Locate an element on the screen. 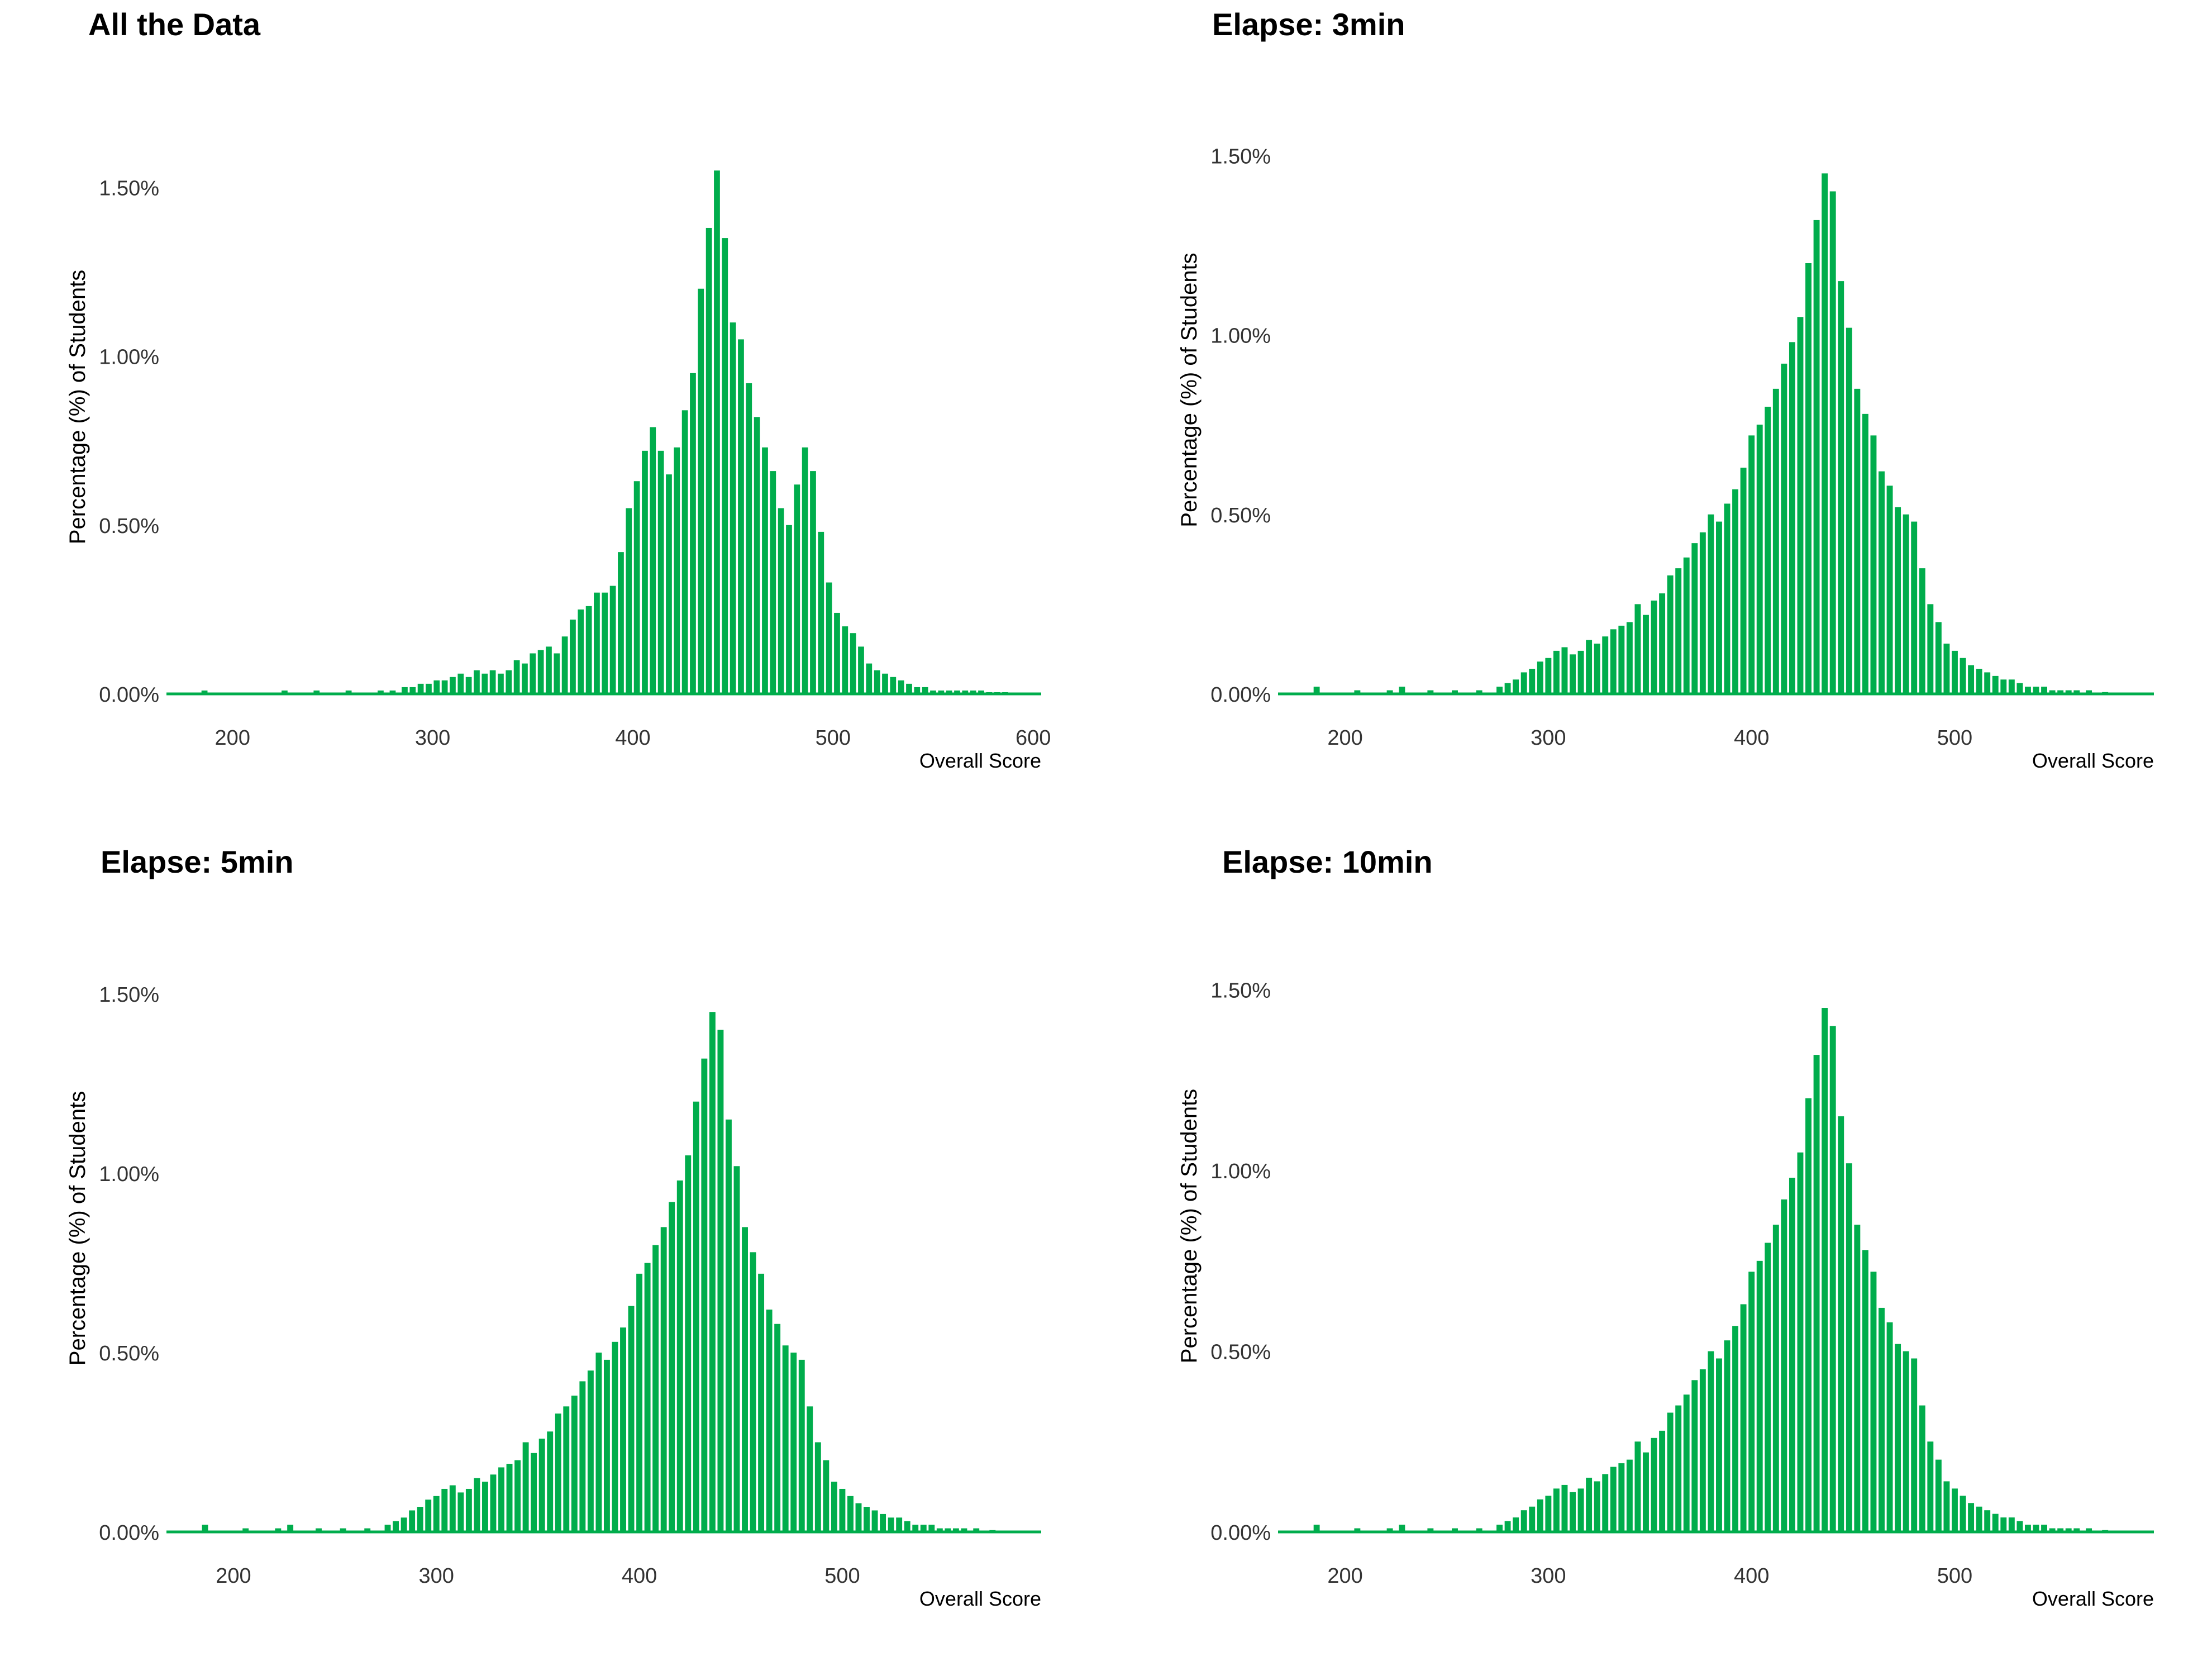 The height and width of the screenshot is (1666, 2212). y-tick-label: 1.50% is located at coordinates (129, 188).